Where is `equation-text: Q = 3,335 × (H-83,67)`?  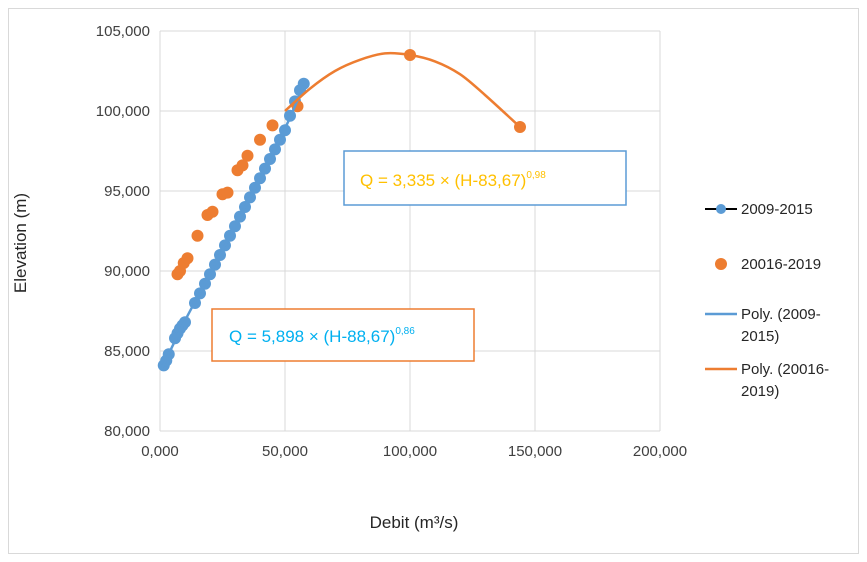 equation-text: Q = 3,335 × (H-83,67) is located at coordinates (443, 180).